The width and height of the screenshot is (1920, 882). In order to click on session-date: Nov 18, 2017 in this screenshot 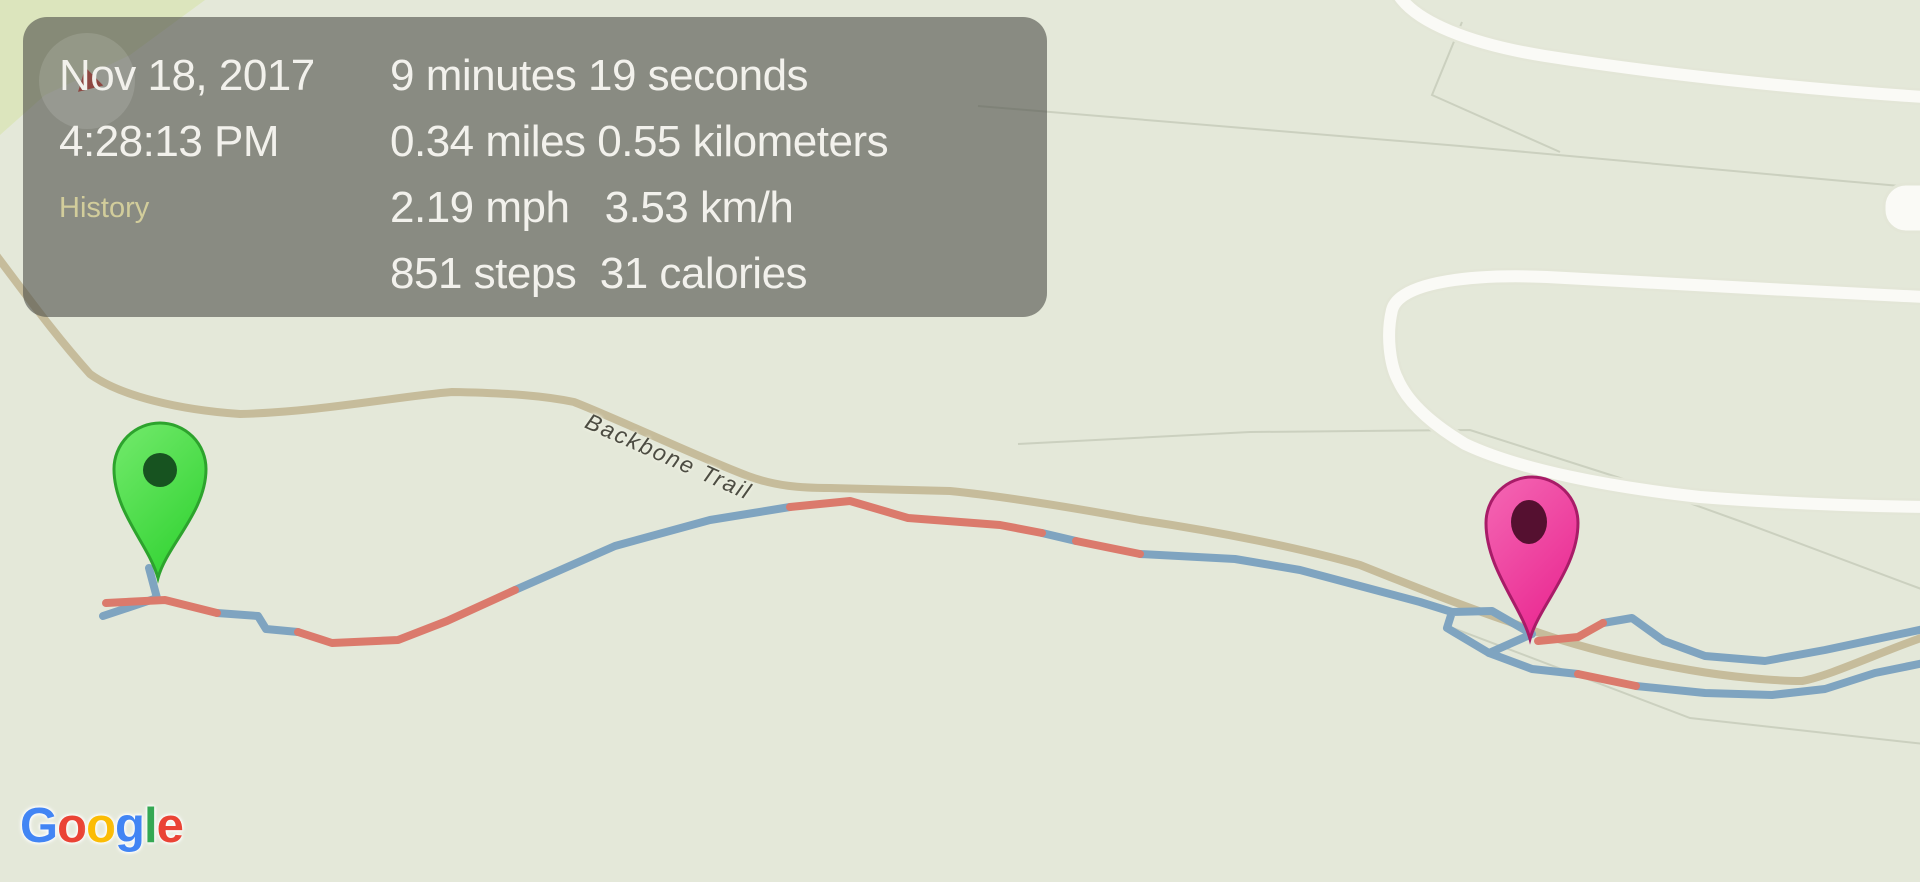, I will do `click(187, 75)`.